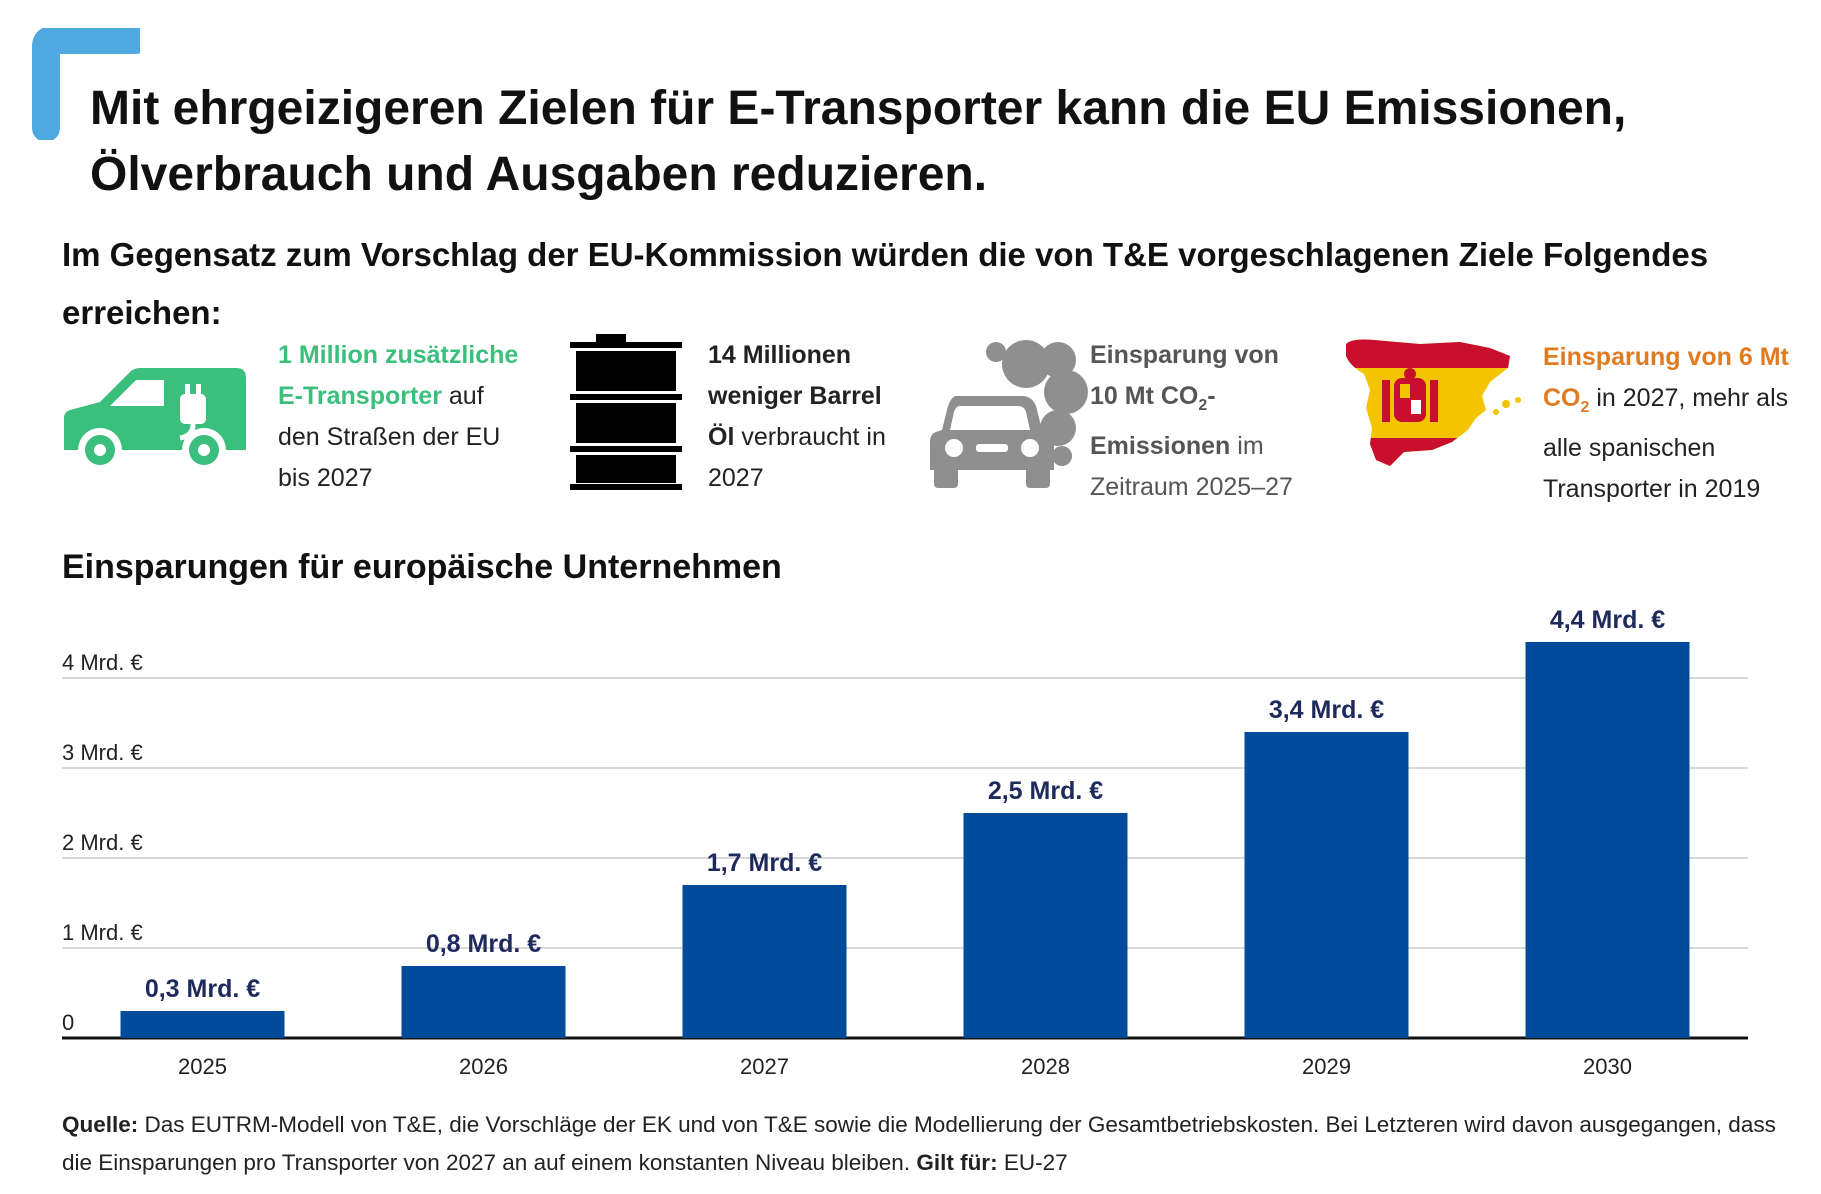 The width and height of the screenshot is (1821, 1194). What do you see at coordinates (1585, 407) in the screenshot?
I see `fact-spain-subscript: 2` at bounding box center [1585, 407].